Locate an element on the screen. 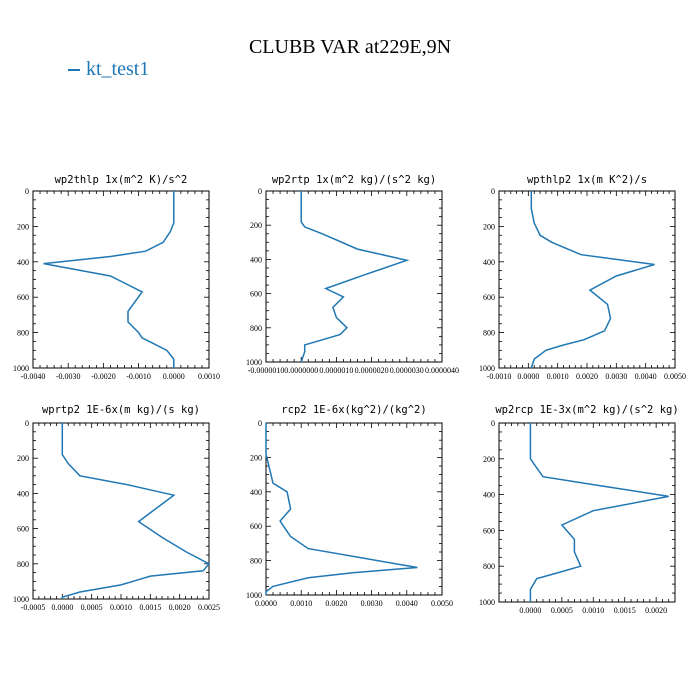  x-tick-label: -0.0005 is located at coordinates (33, 607).